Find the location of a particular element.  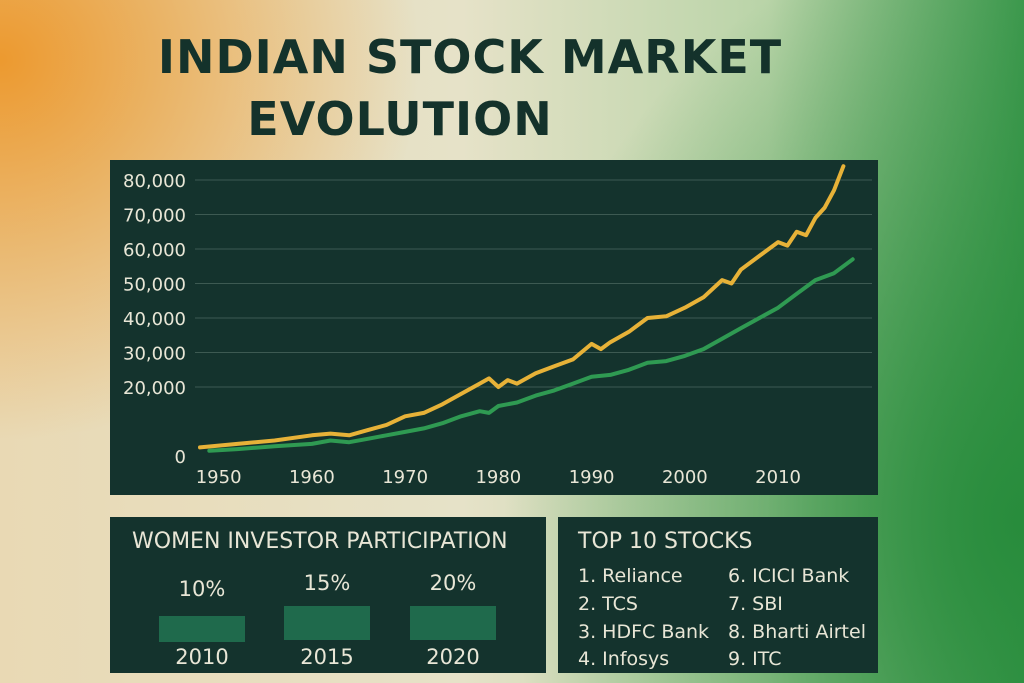

stock-item: 1. Reliance is located at coordinates (630, 576).